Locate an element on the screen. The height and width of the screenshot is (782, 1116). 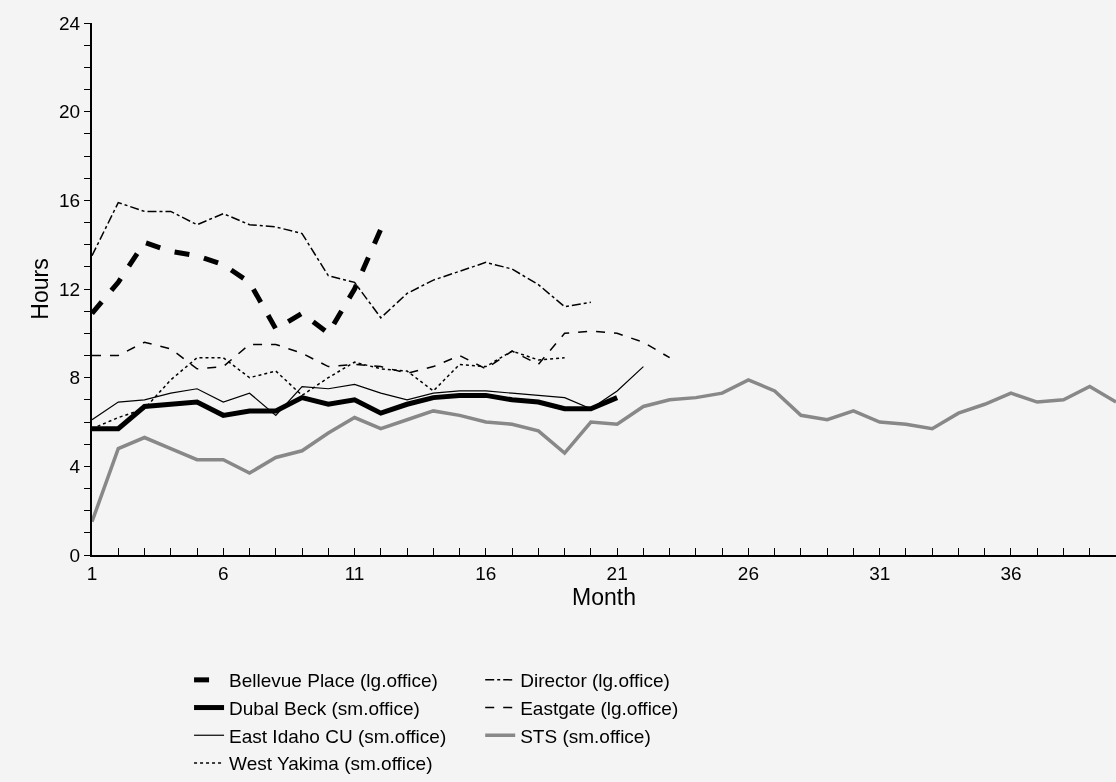
x-tick-label: 11 is located at coordinates (354, 573).